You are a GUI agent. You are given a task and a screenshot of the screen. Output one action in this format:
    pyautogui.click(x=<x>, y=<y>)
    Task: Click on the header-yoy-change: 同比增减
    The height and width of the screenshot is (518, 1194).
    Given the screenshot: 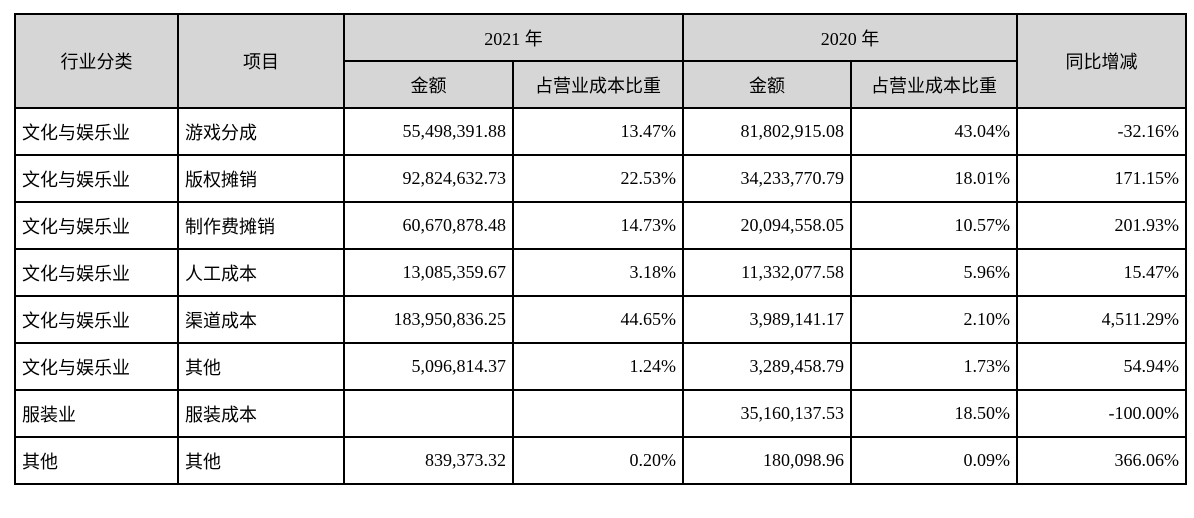 What is the action you would take?
    pyautogui.click(x=1101, y=61)
    